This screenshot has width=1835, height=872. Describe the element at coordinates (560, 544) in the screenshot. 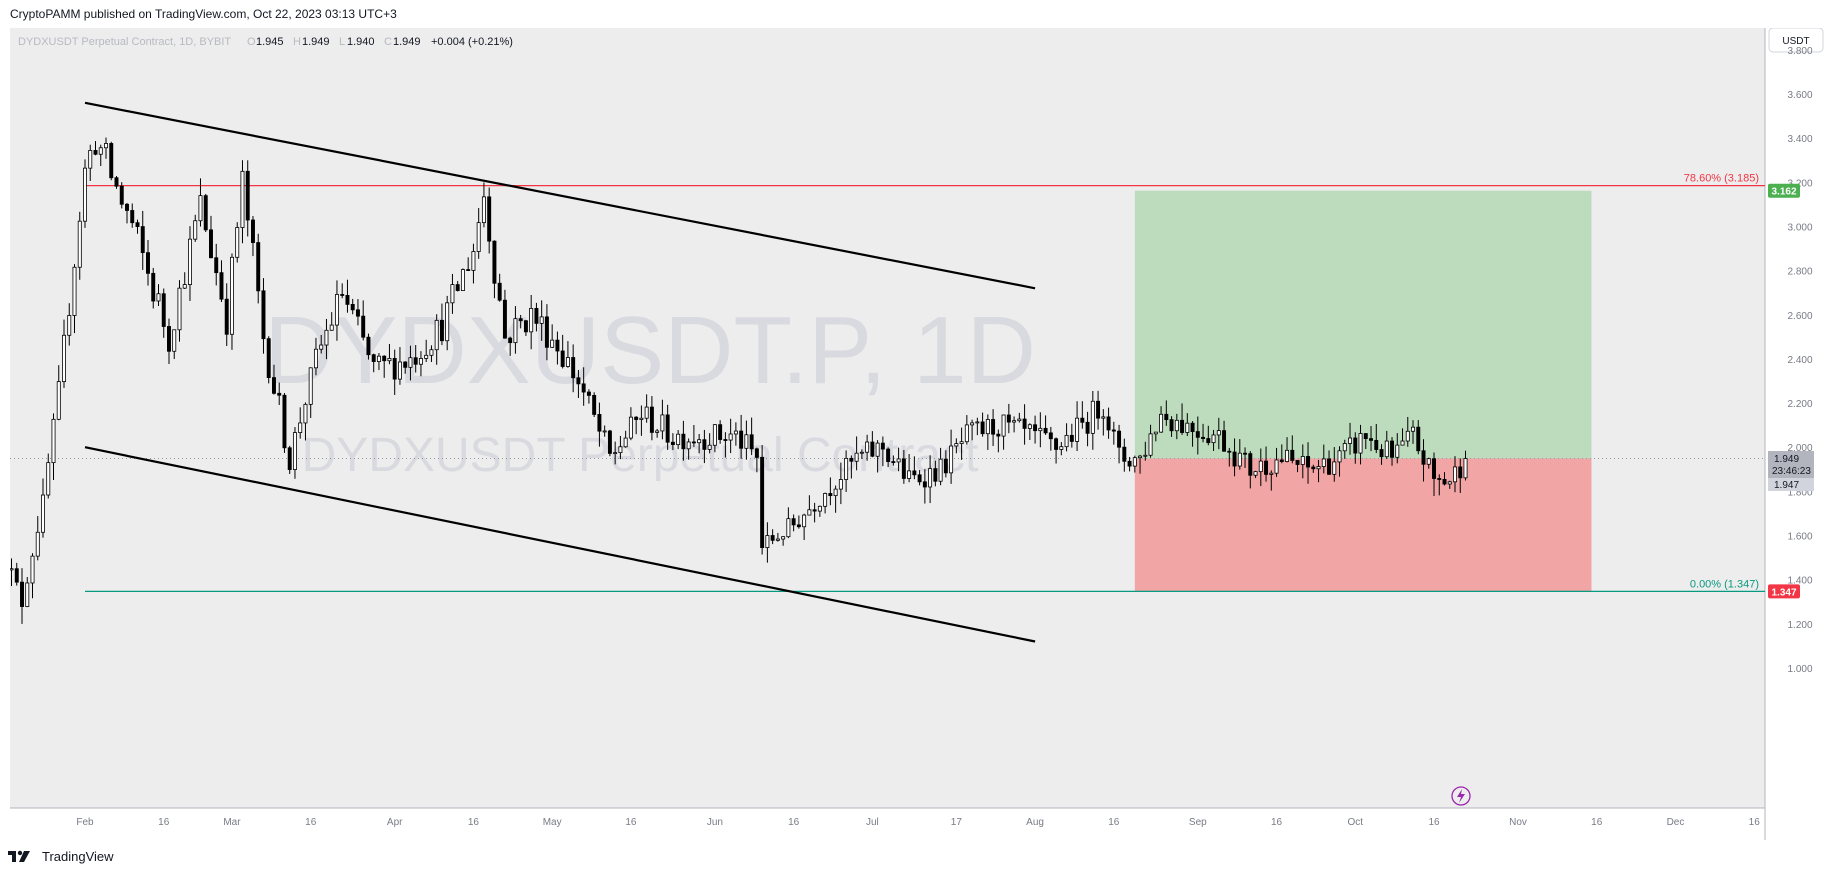

I see `channel-lower-trendline` at that location.